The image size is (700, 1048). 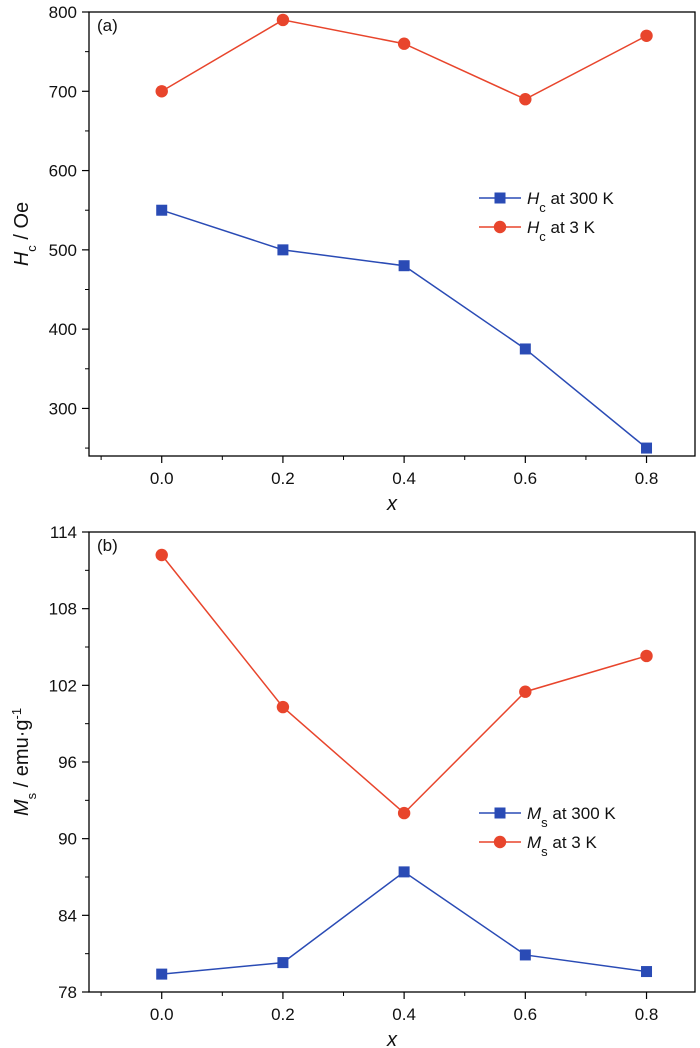 What do you see at coordinates (63, 91) in the screenshot?
I see `y-tick-label: 700` at bounding box center [63, 91].